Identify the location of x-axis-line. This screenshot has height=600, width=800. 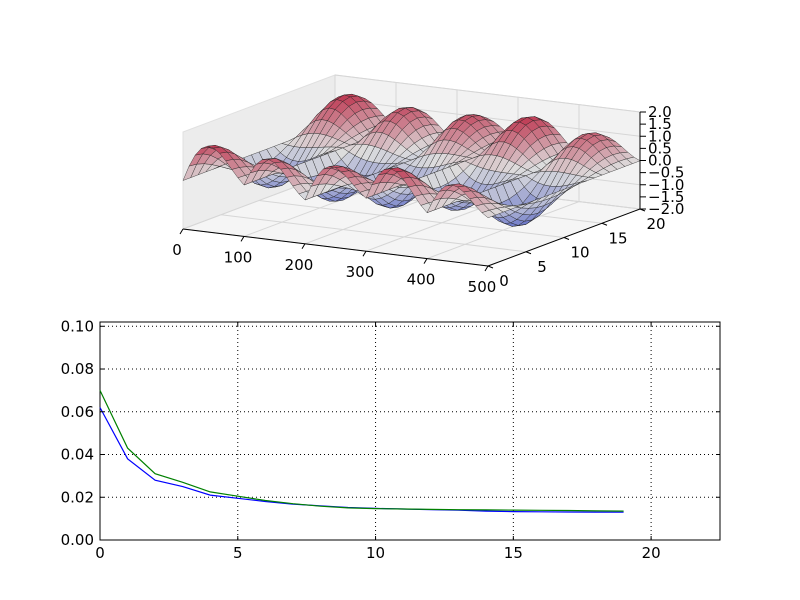
(335, 247).